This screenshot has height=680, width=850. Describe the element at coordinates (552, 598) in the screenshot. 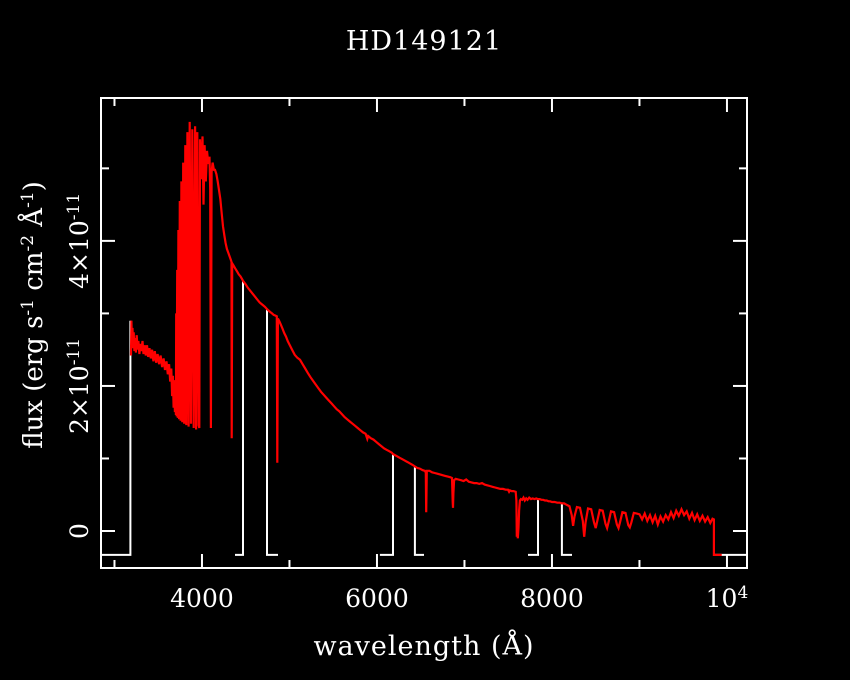

I see `x-tick-label: 8000` at that location.